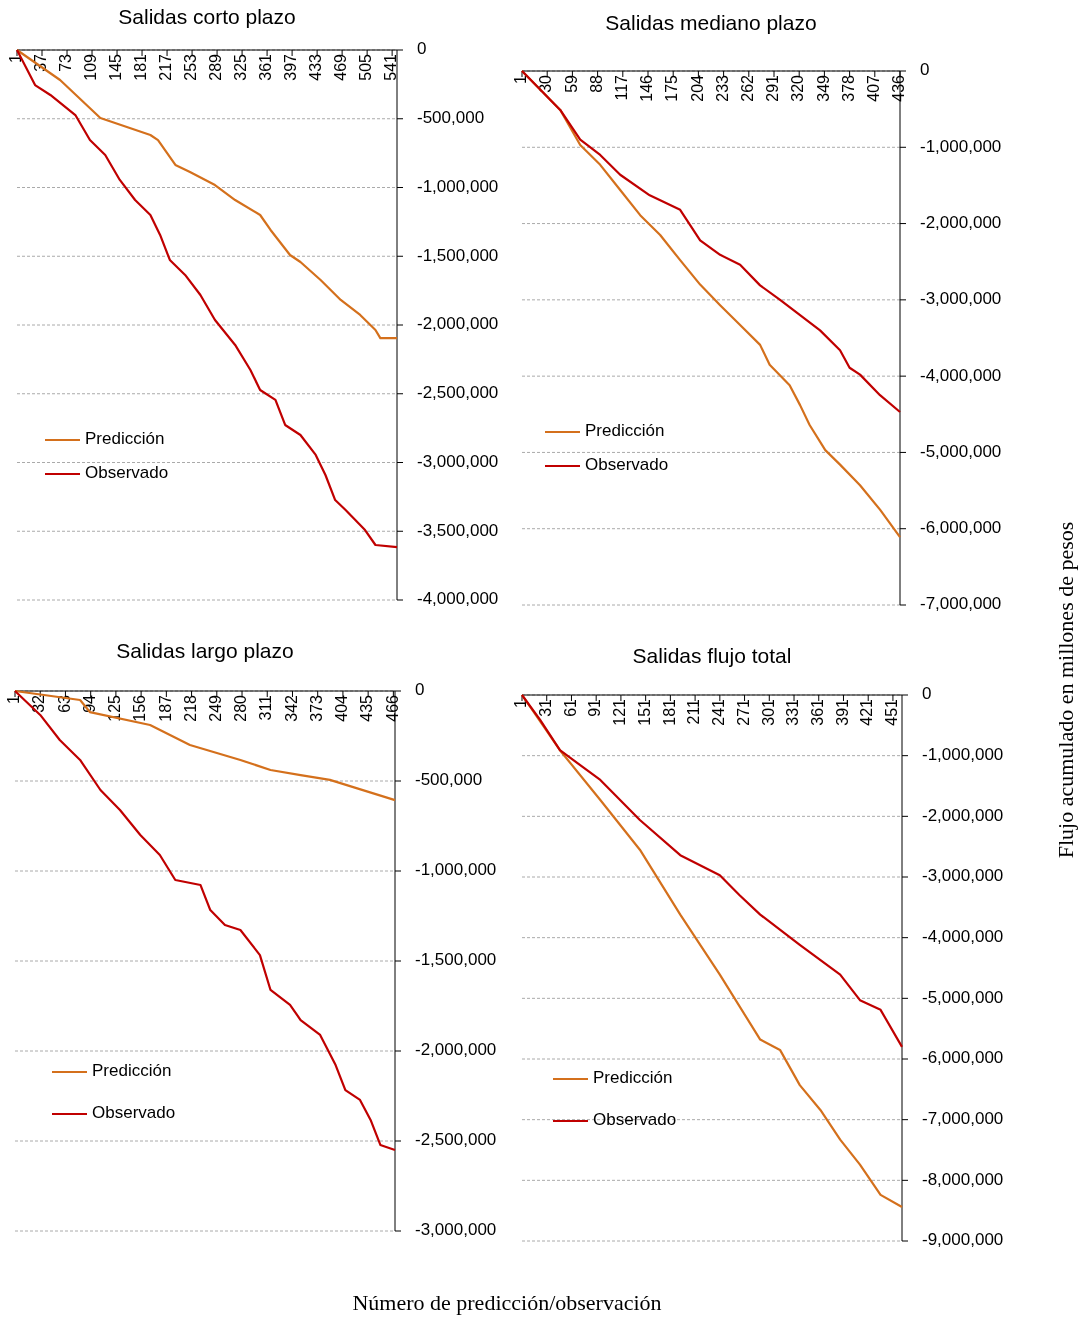 The width and height of the screenshot is (1084, 1323). I want to click on x-tick-label: 435, so click(367, 708).